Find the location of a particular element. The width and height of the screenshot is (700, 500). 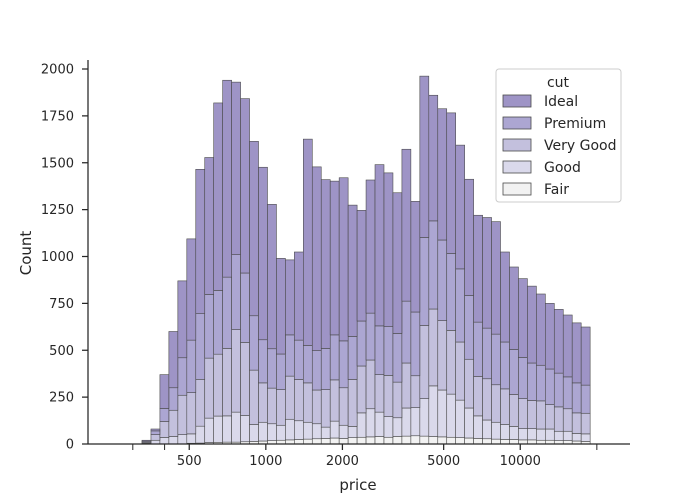

y-axis-ticks: 0 250 500 750 1000 1250 1500 1750 2000 is located at coordinates (64, 258).